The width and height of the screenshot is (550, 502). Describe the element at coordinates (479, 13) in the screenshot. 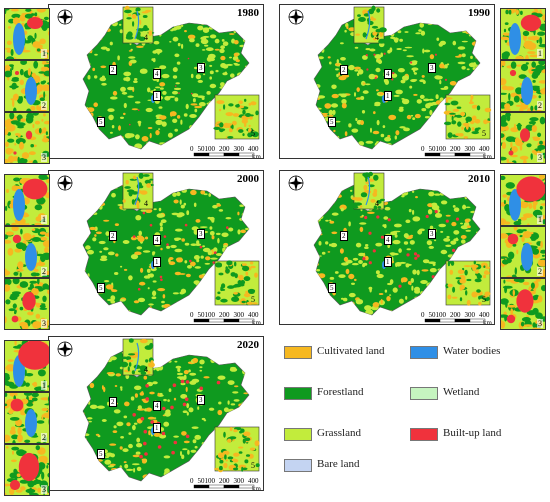

I see `panel-year: 1990` at that location.